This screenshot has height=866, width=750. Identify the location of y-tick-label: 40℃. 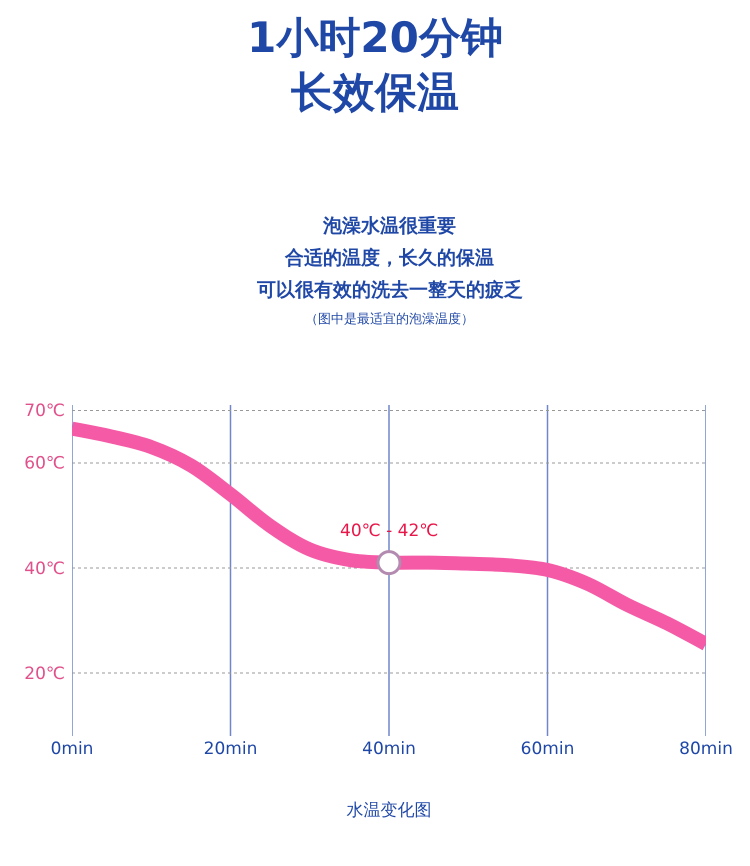
(44, 568).